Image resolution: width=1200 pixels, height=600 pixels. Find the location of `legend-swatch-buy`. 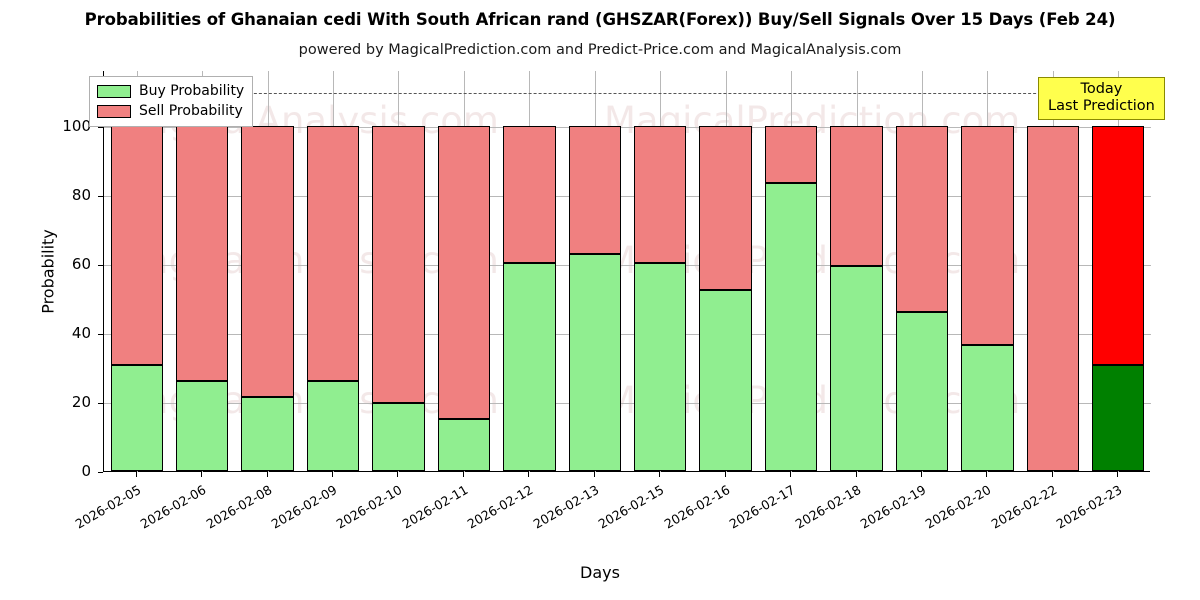

legend-swatch-buy is located at coordinates (114, 91).